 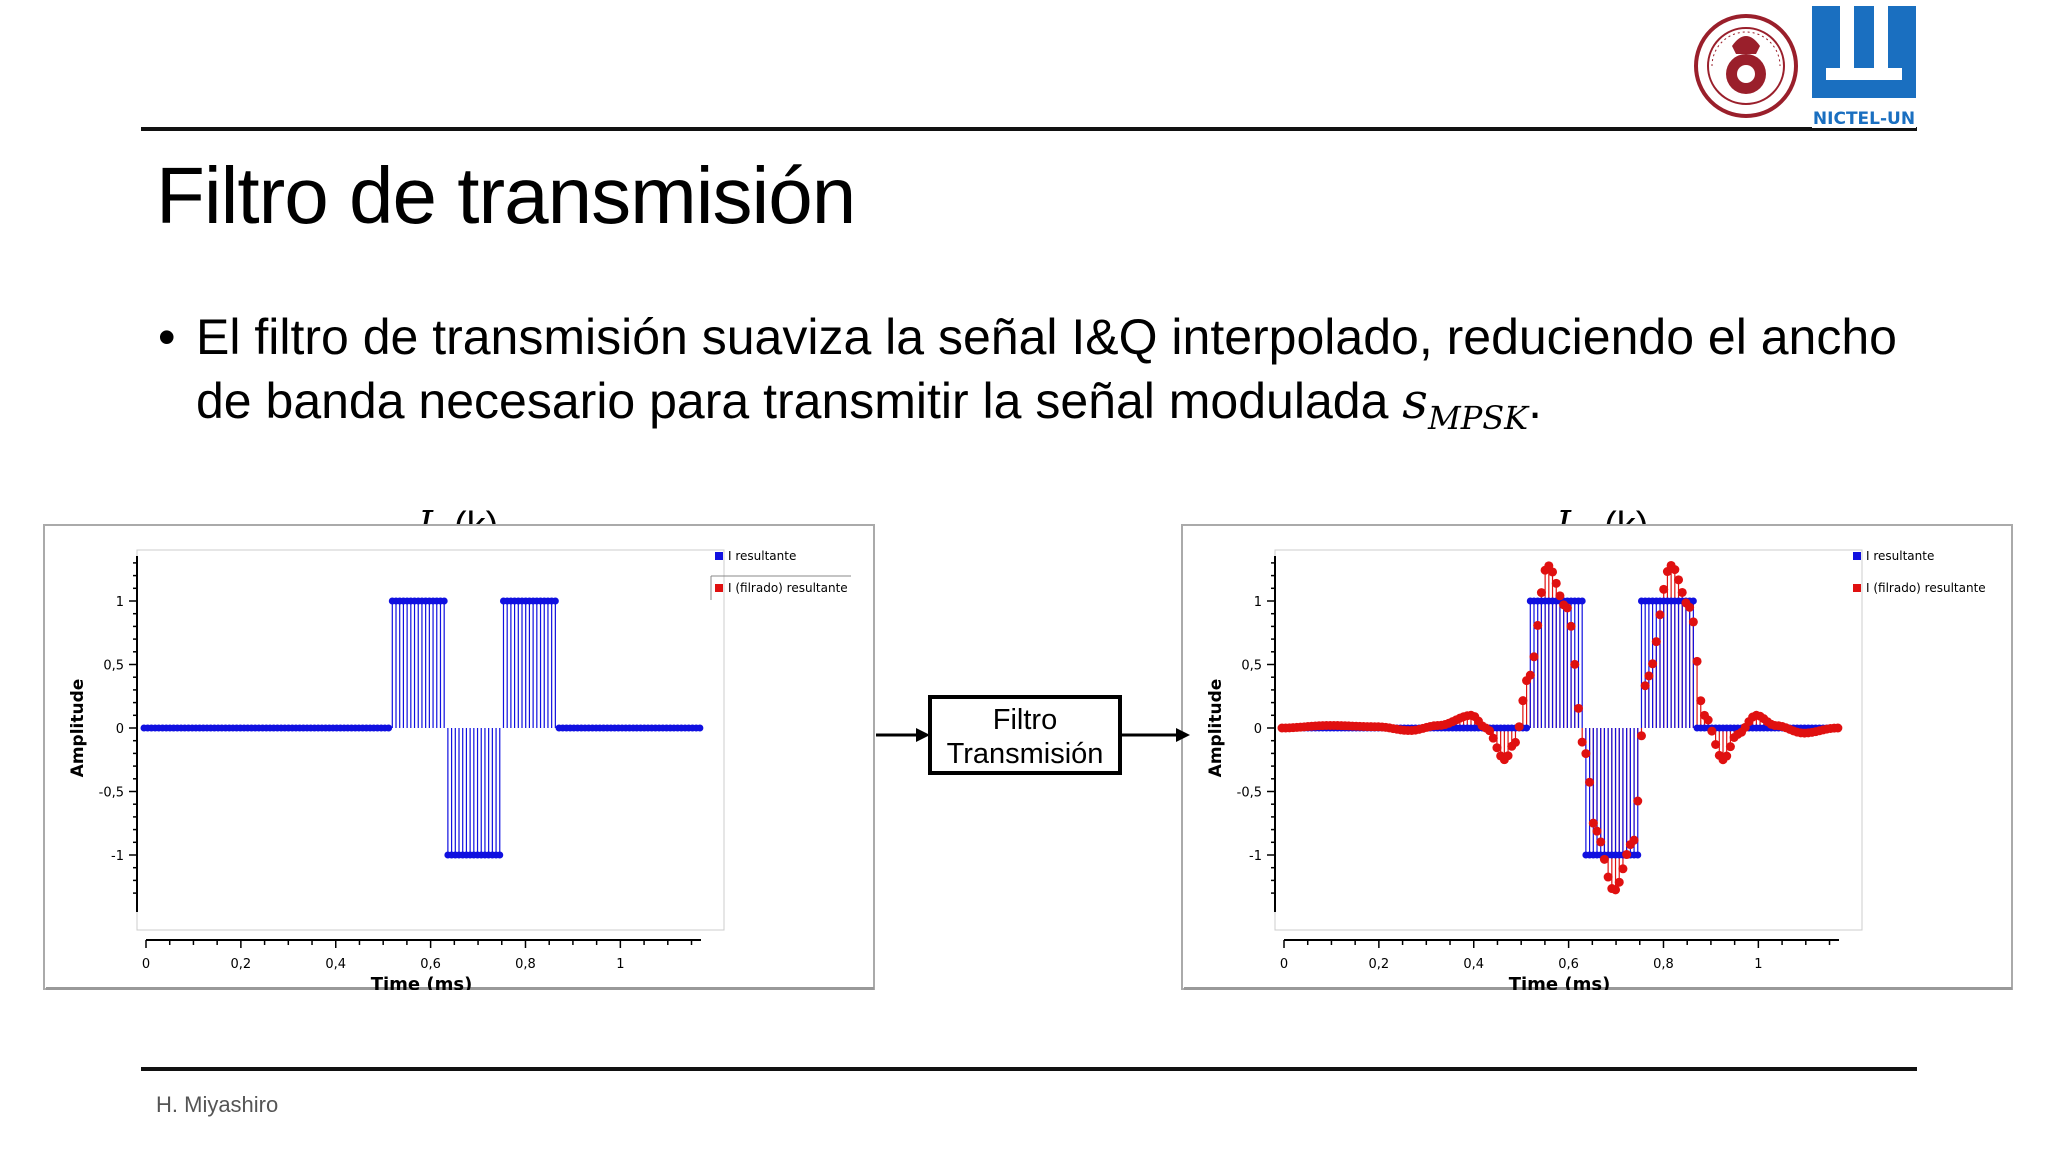 I want to click on filter-label-2: Transmisión, so click(x=1025, y=754).